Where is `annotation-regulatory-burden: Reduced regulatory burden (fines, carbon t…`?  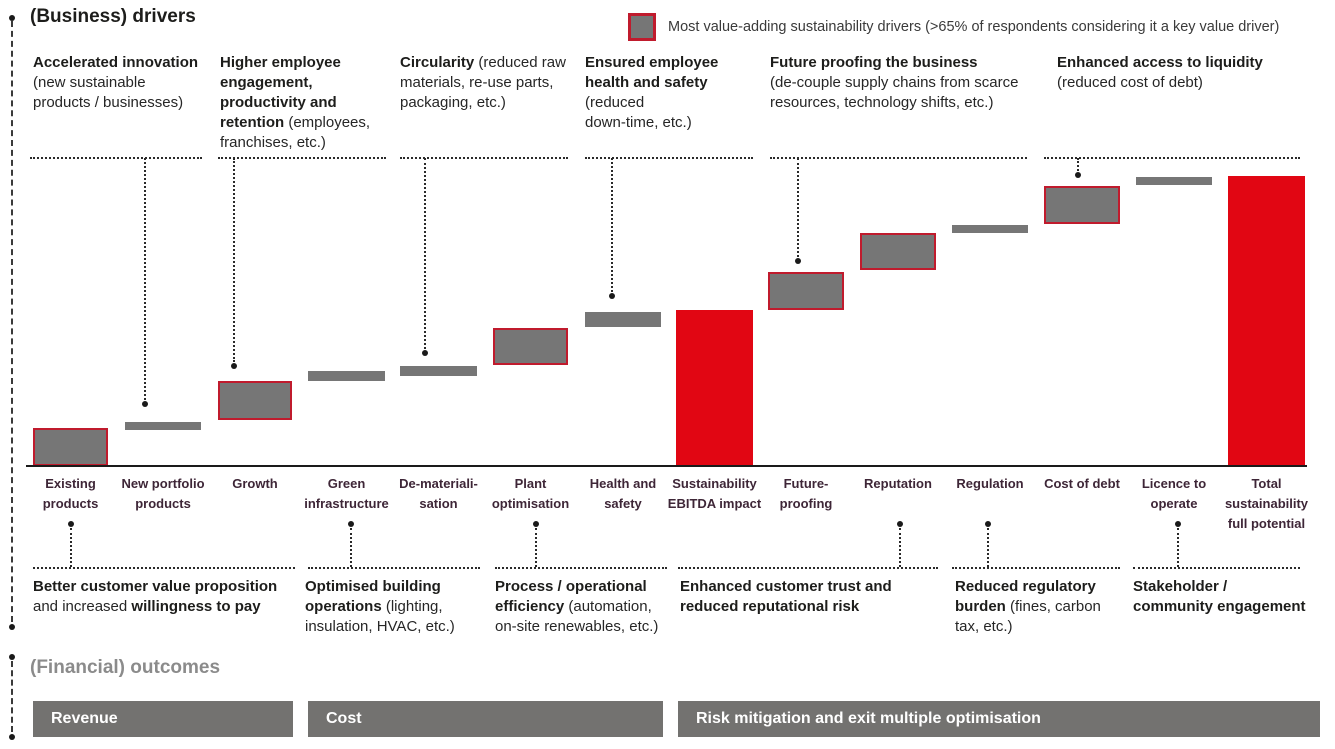
annotation-regulatory-burden: Reduced regulatory burden (fines, carbon t… is located at coordinates (1037, 607).